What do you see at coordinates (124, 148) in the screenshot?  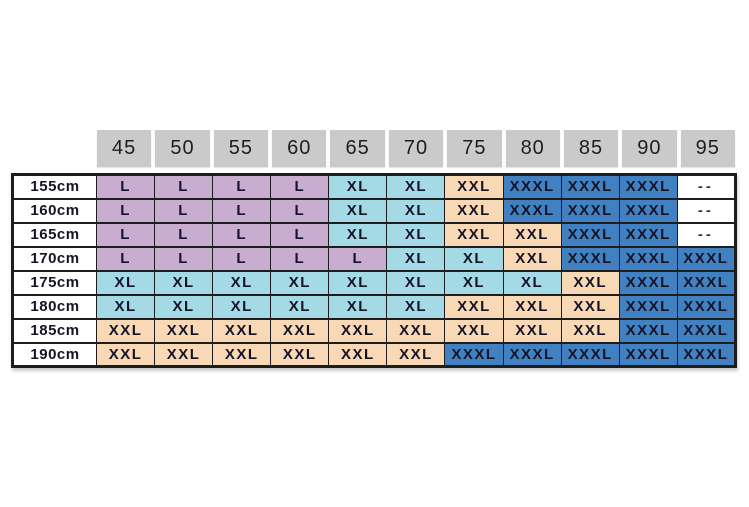 I see `weight-col-header: 45` at bounding box center [124, 148].